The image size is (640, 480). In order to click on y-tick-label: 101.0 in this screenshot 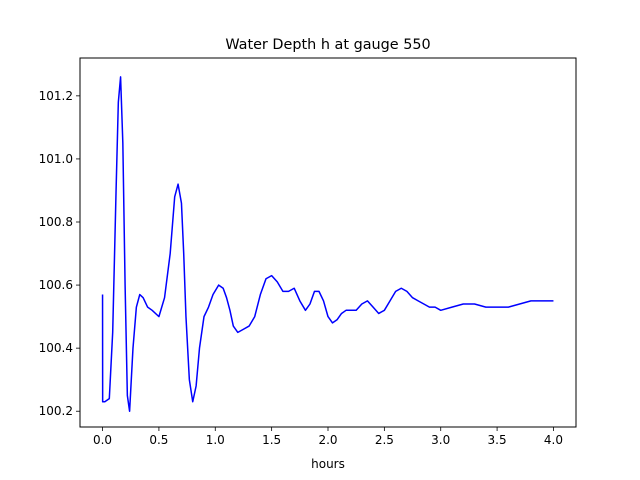, I will do `click(56, 159)`.